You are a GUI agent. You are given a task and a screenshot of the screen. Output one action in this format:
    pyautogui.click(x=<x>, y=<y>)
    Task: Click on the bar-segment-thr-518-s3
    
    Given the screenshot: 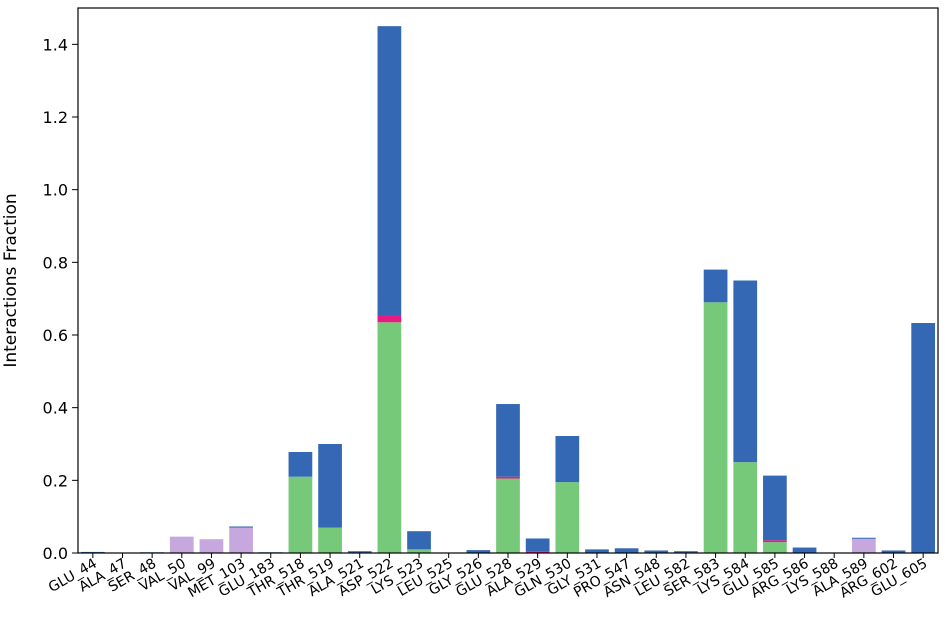 What is the action you would take?
    pyautogui.click(x=300, y=464)
    